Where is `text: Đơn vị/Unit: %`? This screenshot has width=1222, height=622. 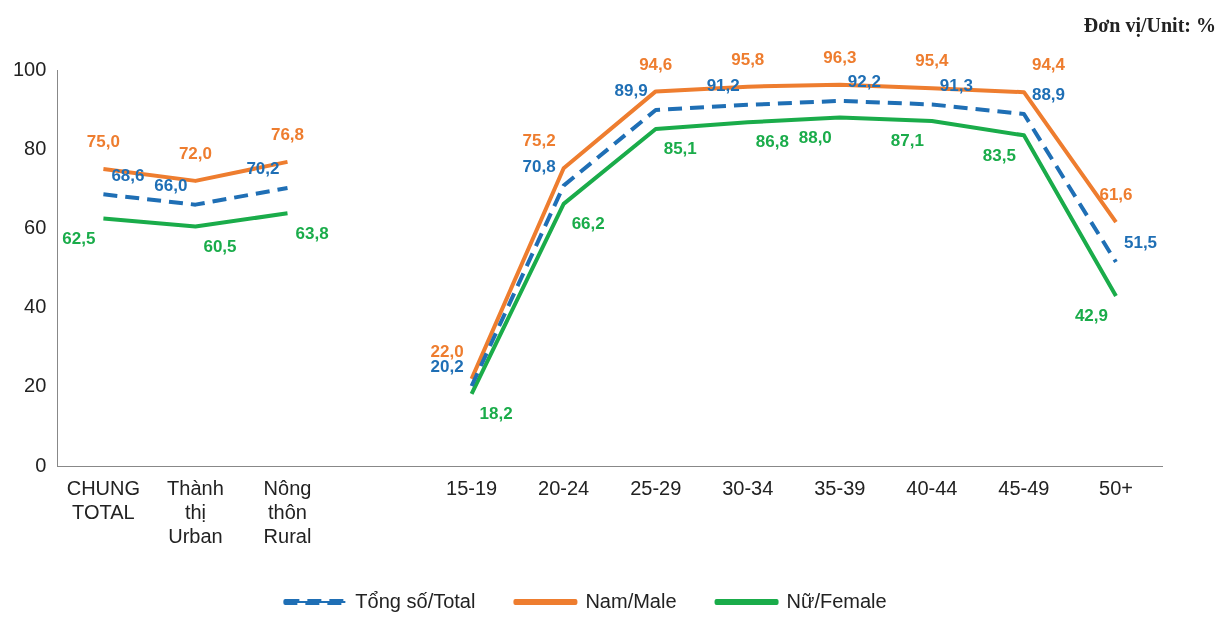 text: Đơn vị/Unit: % is located at coordinates (1149, 25).